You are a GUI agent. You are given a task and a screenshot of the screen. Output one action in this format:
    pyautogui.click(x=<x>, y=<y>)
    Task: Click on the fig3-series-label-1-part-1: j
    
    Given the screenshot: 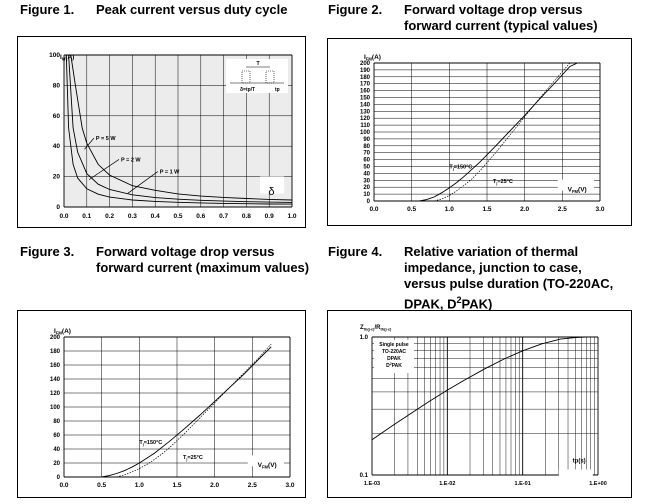 What is the action you would take?
    pyautogui.click(x=186, y=459)
    